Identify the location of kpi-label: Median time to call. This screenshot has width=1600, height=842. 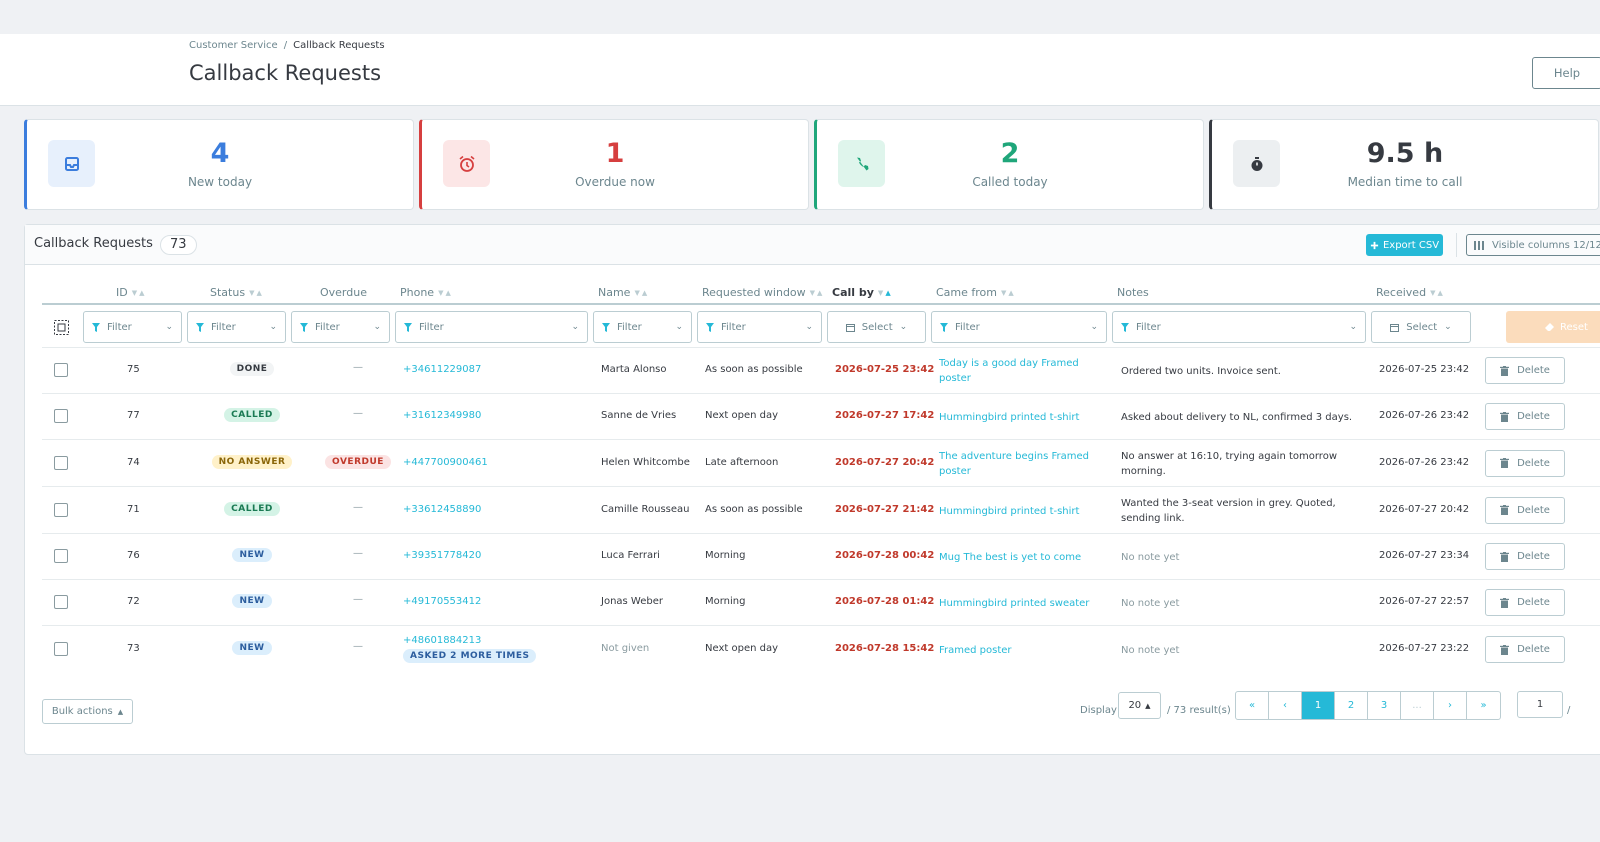
(1405, 182).